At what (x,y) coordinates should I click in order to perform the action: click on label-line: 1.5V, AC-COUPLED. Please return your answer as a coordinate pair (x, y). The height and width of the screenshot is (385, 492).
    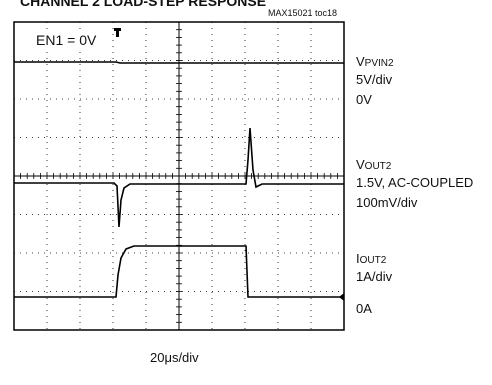
    Looking at the image, I should click on (415, 182).